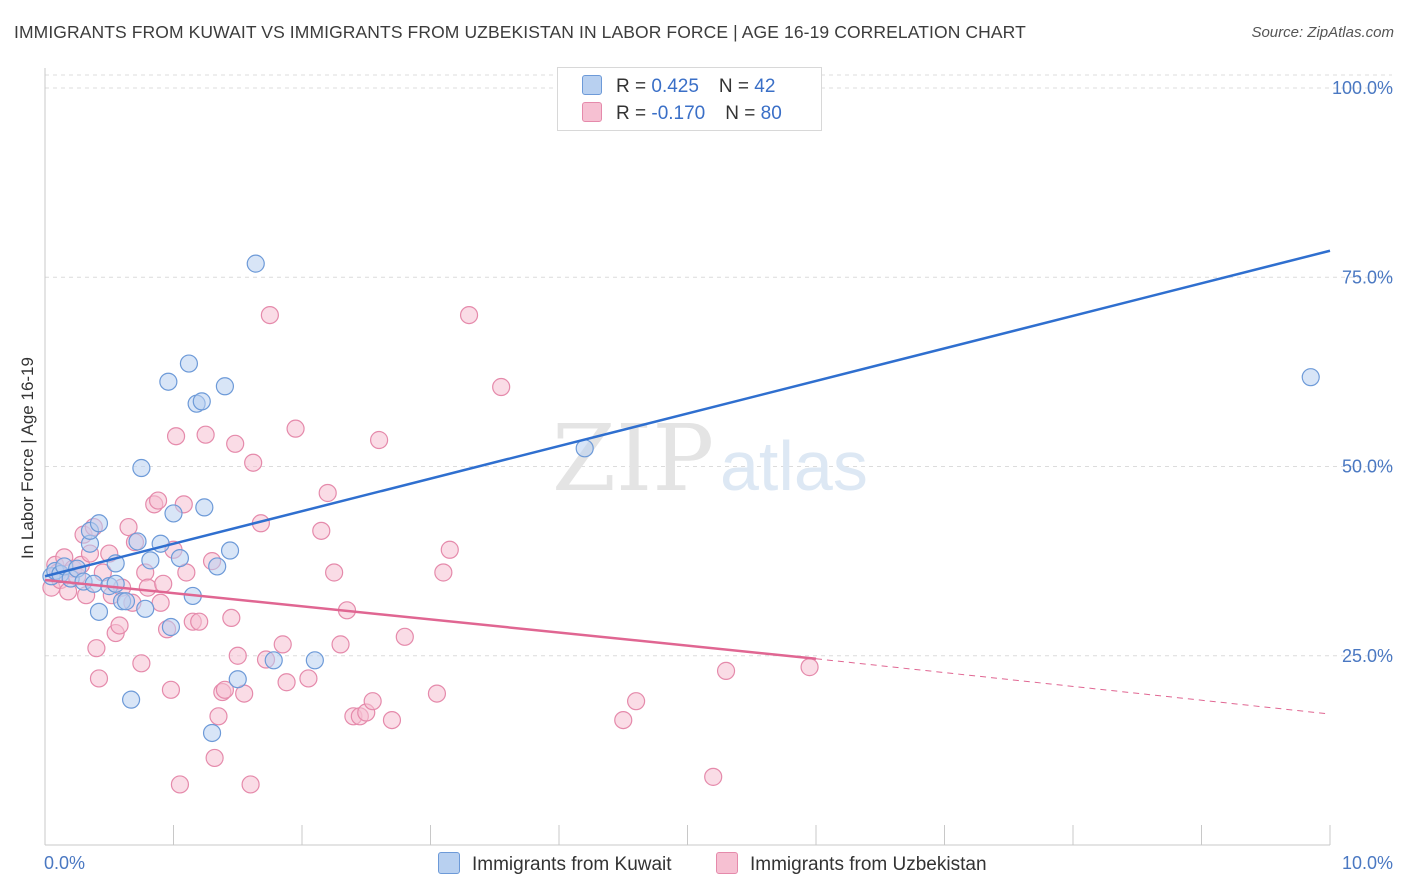  What do you see at coordinates (765, 86) in the screenshot?
I see `kuwait-n-value: 42` at bounding box center [765, 86].